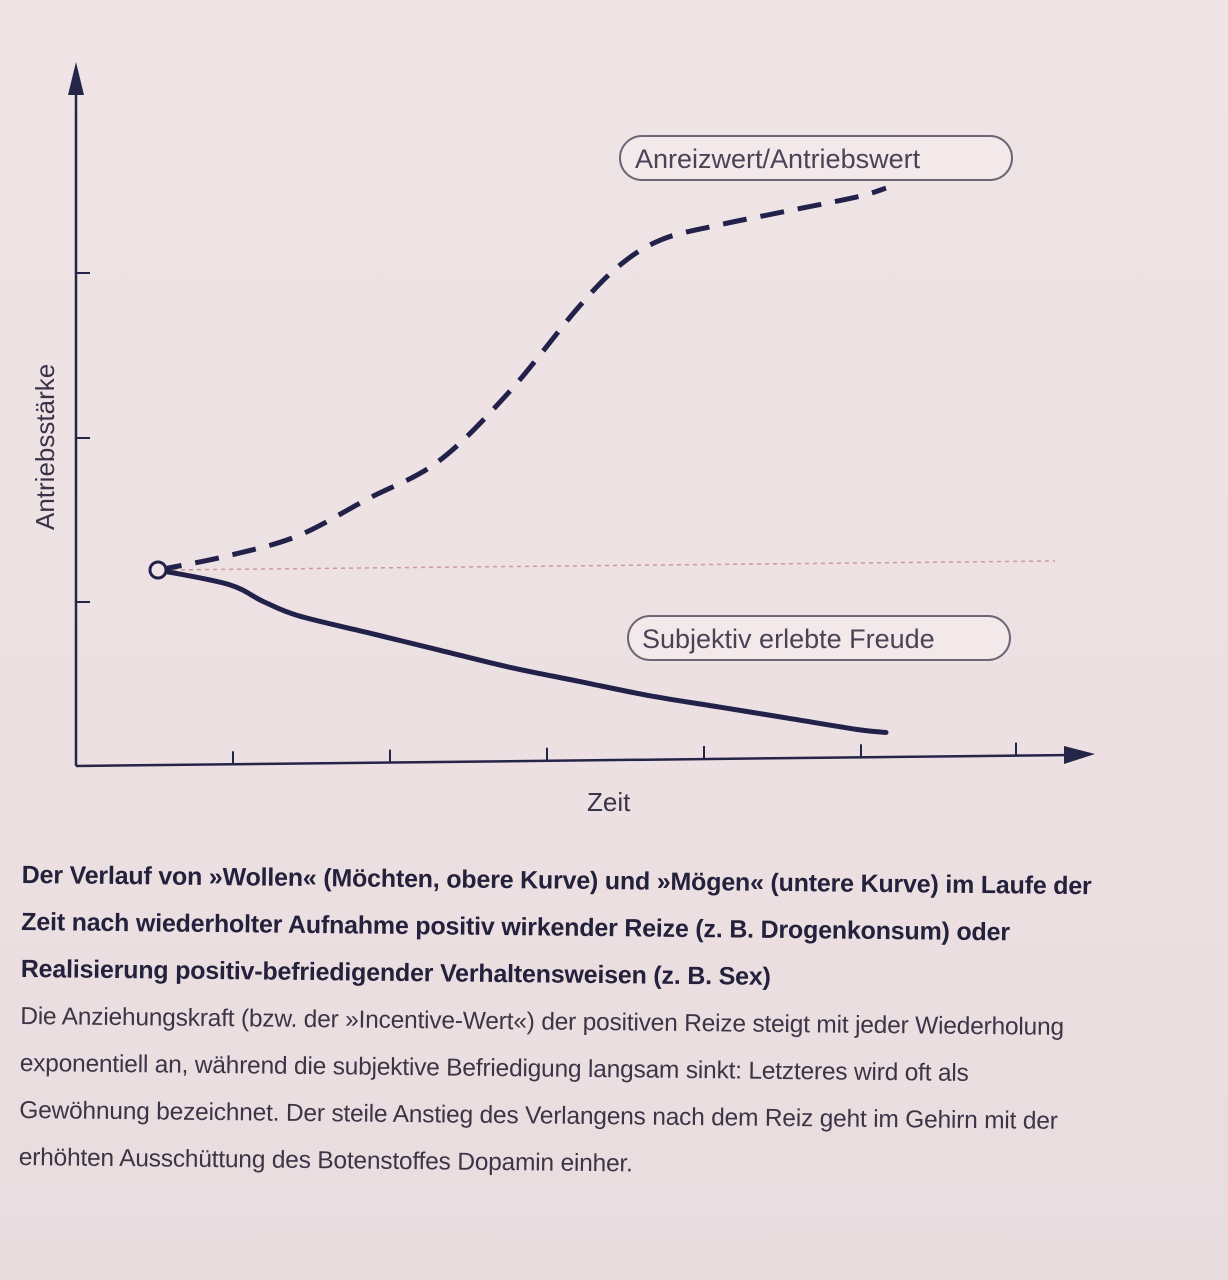 The width and height of the screenshot is (1228, 1280). Describe the element at coordinates (1079, 755) in the screenshot. I see `x-axis-arrow` at that location.